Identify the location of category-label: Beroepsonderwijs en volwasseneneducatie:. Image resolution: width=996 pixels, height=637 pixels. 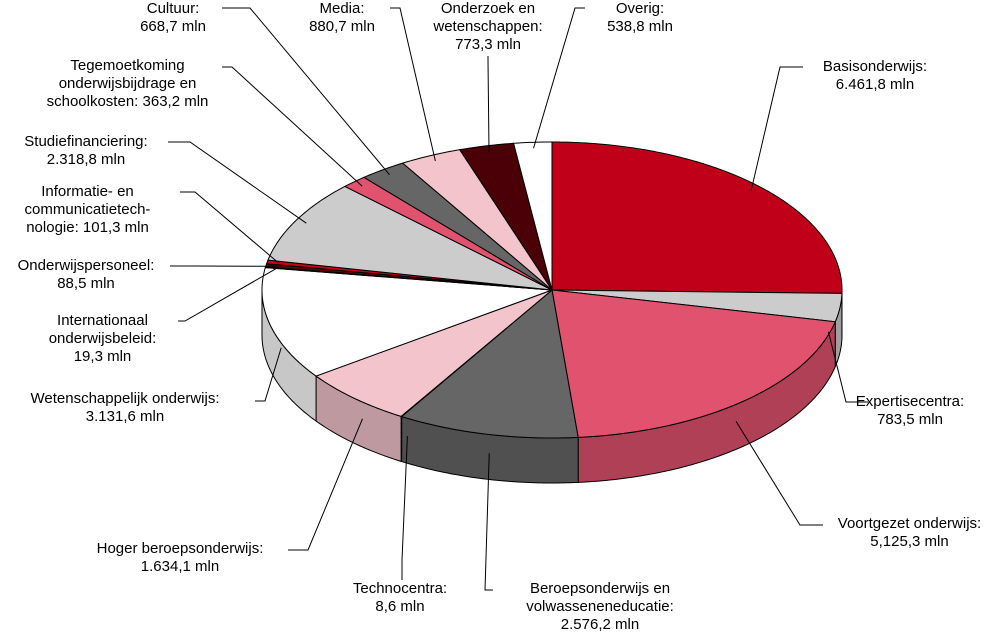
(600, 597).